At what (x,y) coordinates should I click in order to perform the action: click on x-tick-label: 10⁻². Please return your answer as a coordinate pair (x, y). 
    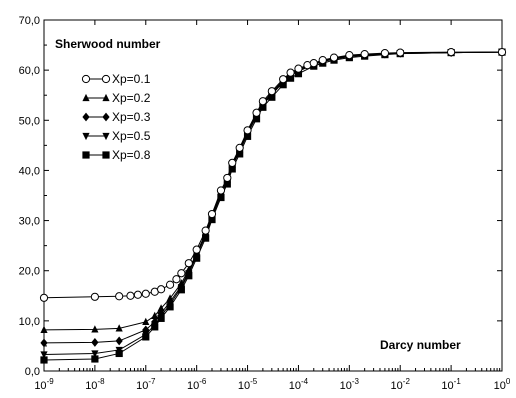
    Looking at the image, I should click on (401, 384).